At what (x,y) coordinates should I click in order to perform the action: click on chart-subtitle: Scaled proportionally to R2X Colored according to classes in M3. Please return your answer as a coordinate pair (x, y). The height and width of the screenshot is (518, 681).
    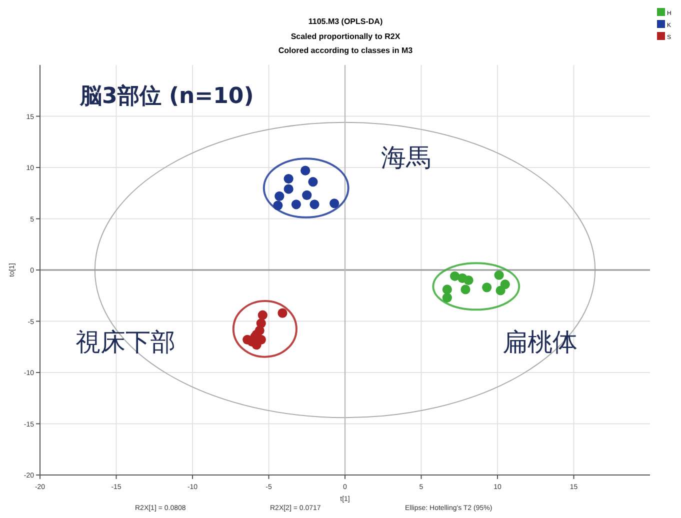
    Looking at the image, I should click on (346, 43).